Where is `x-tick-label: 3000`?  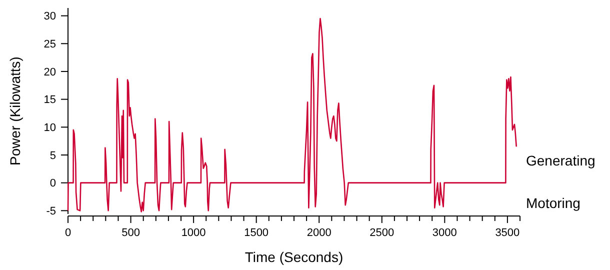
x-tick-label: 3000 is located at coordinates (444, 233).